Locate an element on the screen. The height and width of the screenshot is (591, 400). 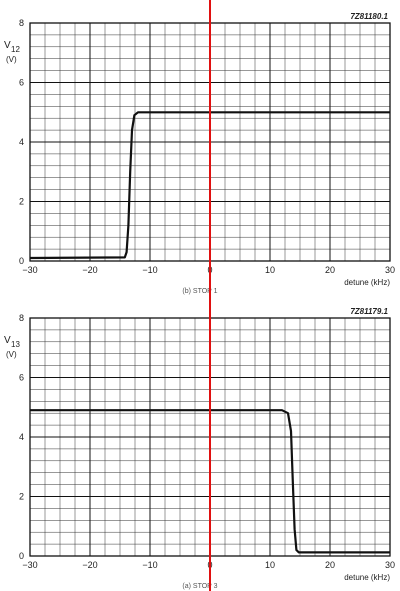
figure-code: 7Z81179.1 is located at coordinates (369, 311).